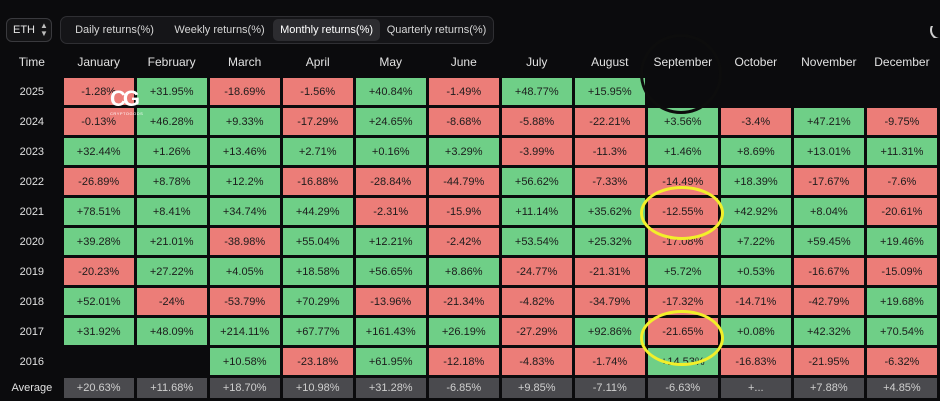 This screenshot has width=940, height=401. Describe the element at coordinates (32, 181) in the screenshot. I see `year-cell: 2022` at that location.